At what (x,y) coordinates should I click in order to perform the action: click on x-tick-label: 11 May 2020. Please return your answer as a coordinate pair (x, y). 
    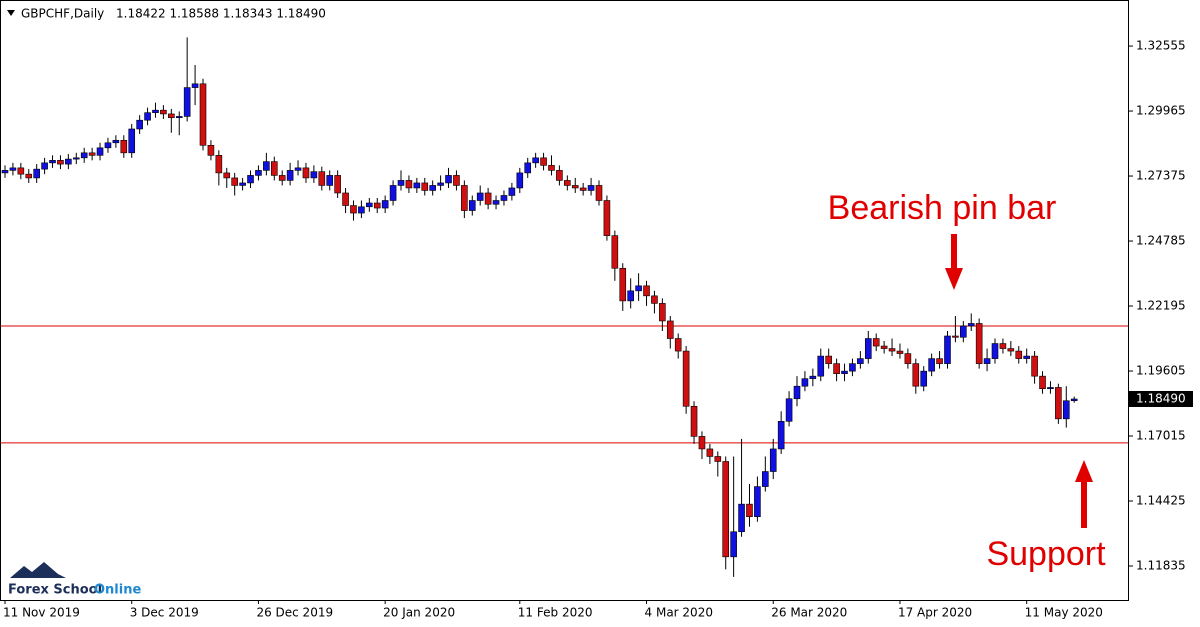
    Looking at the image, I should click on (1064, 613).